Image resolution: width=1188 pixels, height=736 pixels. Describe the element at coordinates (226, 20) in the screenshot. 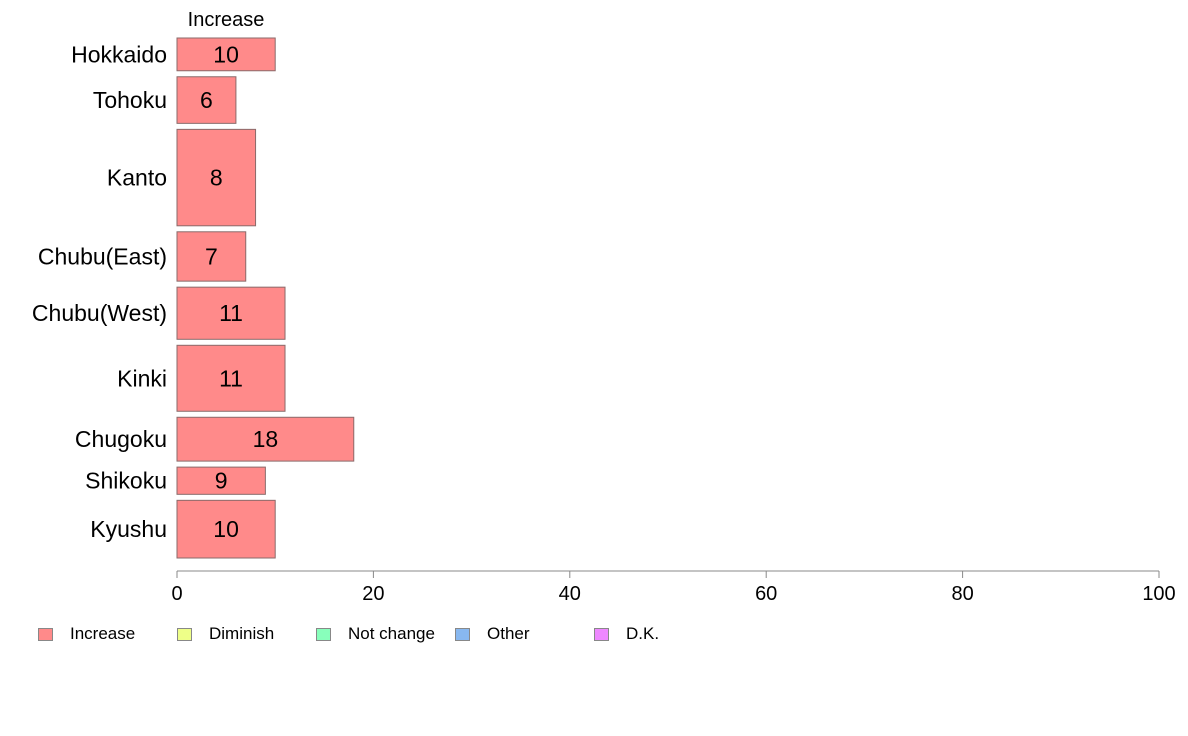

I see `series-title: Increase` at that location.